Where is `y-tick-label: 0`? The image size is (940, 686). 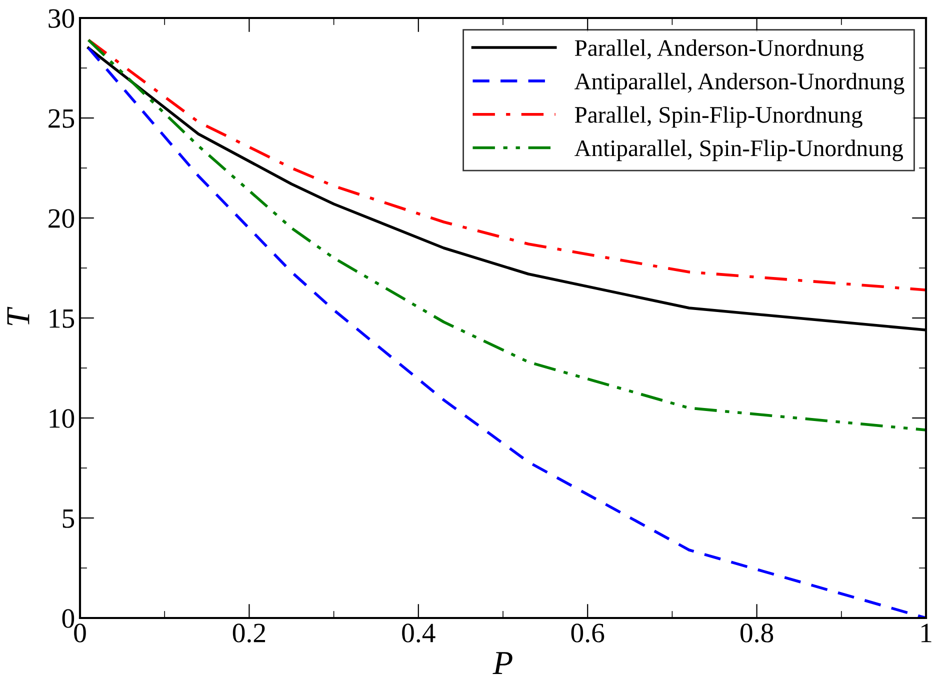
y-tick-label: 0 is located at coordinates (68, 618).